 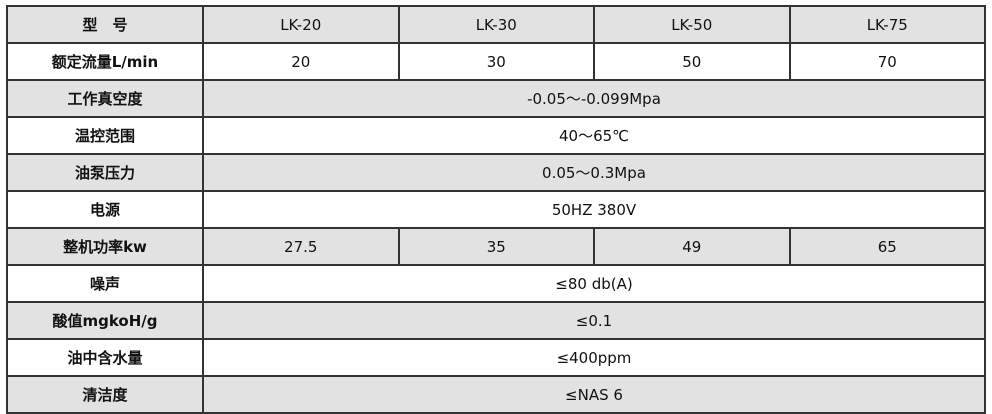 I want to click on table-row: 噪声 ≤80 db(A), so click(x=496, y=283).